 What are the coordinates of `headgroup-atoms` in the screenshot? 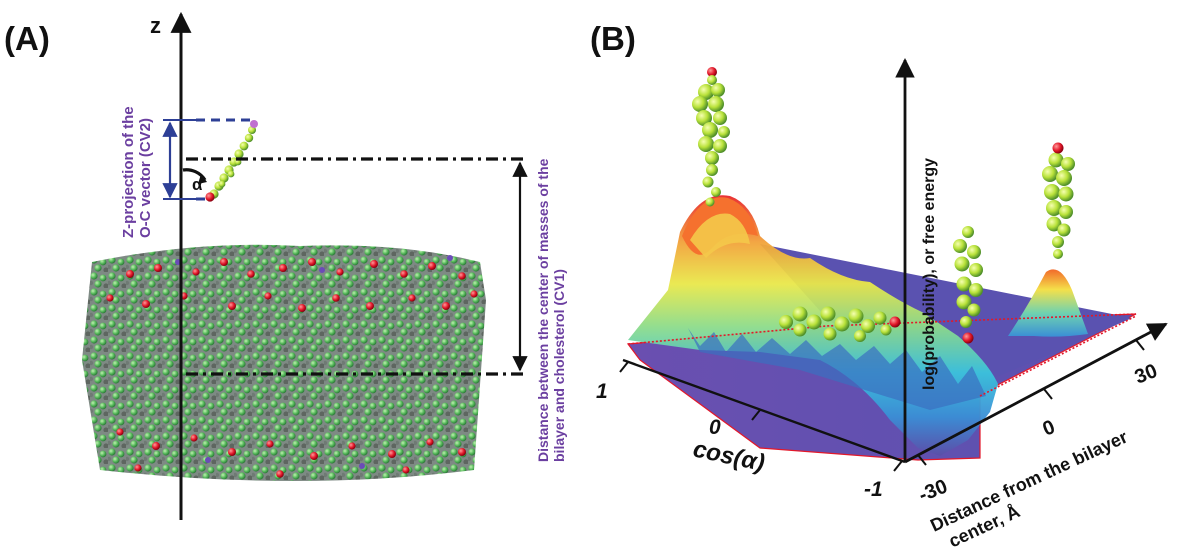 It's located at (292, 368).